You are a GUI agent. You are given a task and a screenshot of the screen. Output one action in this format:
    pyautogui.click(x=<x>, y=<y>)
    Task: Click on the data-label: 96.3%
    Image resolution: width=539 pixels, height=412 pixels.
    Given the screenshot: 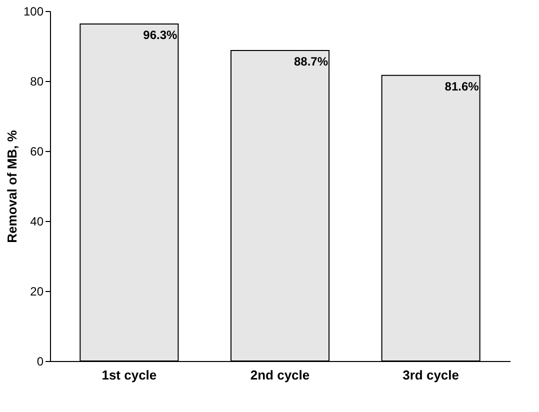 What is the action you would take?
    pyautogui.click(x=160, y=35)
    